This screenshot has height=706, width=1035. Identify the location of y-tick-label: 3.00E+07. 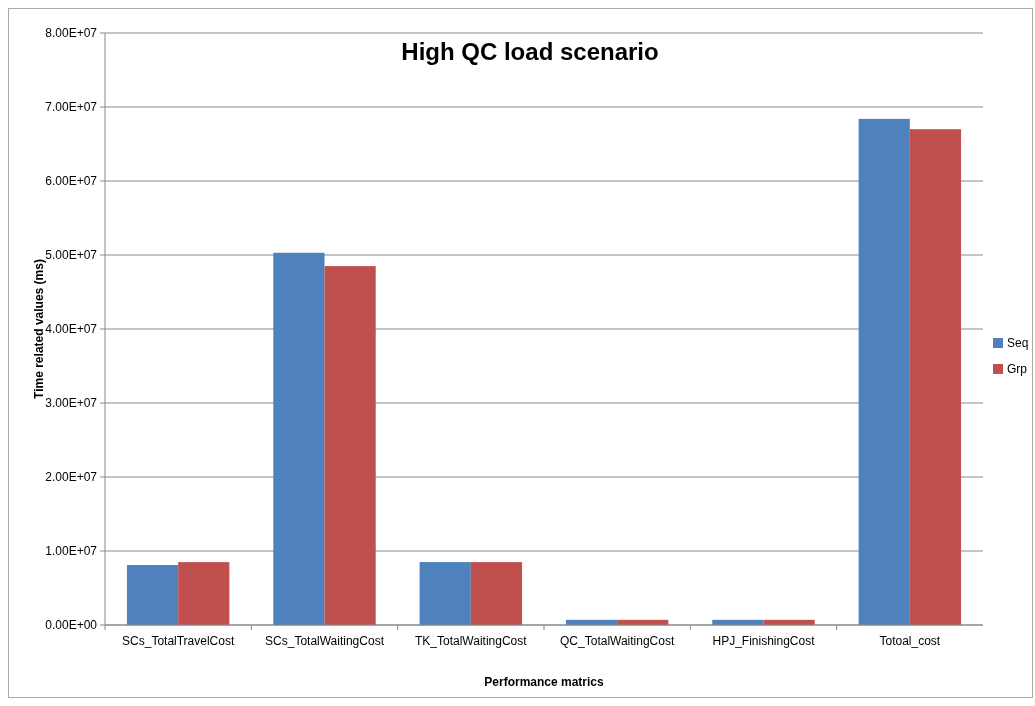
(71, 403).